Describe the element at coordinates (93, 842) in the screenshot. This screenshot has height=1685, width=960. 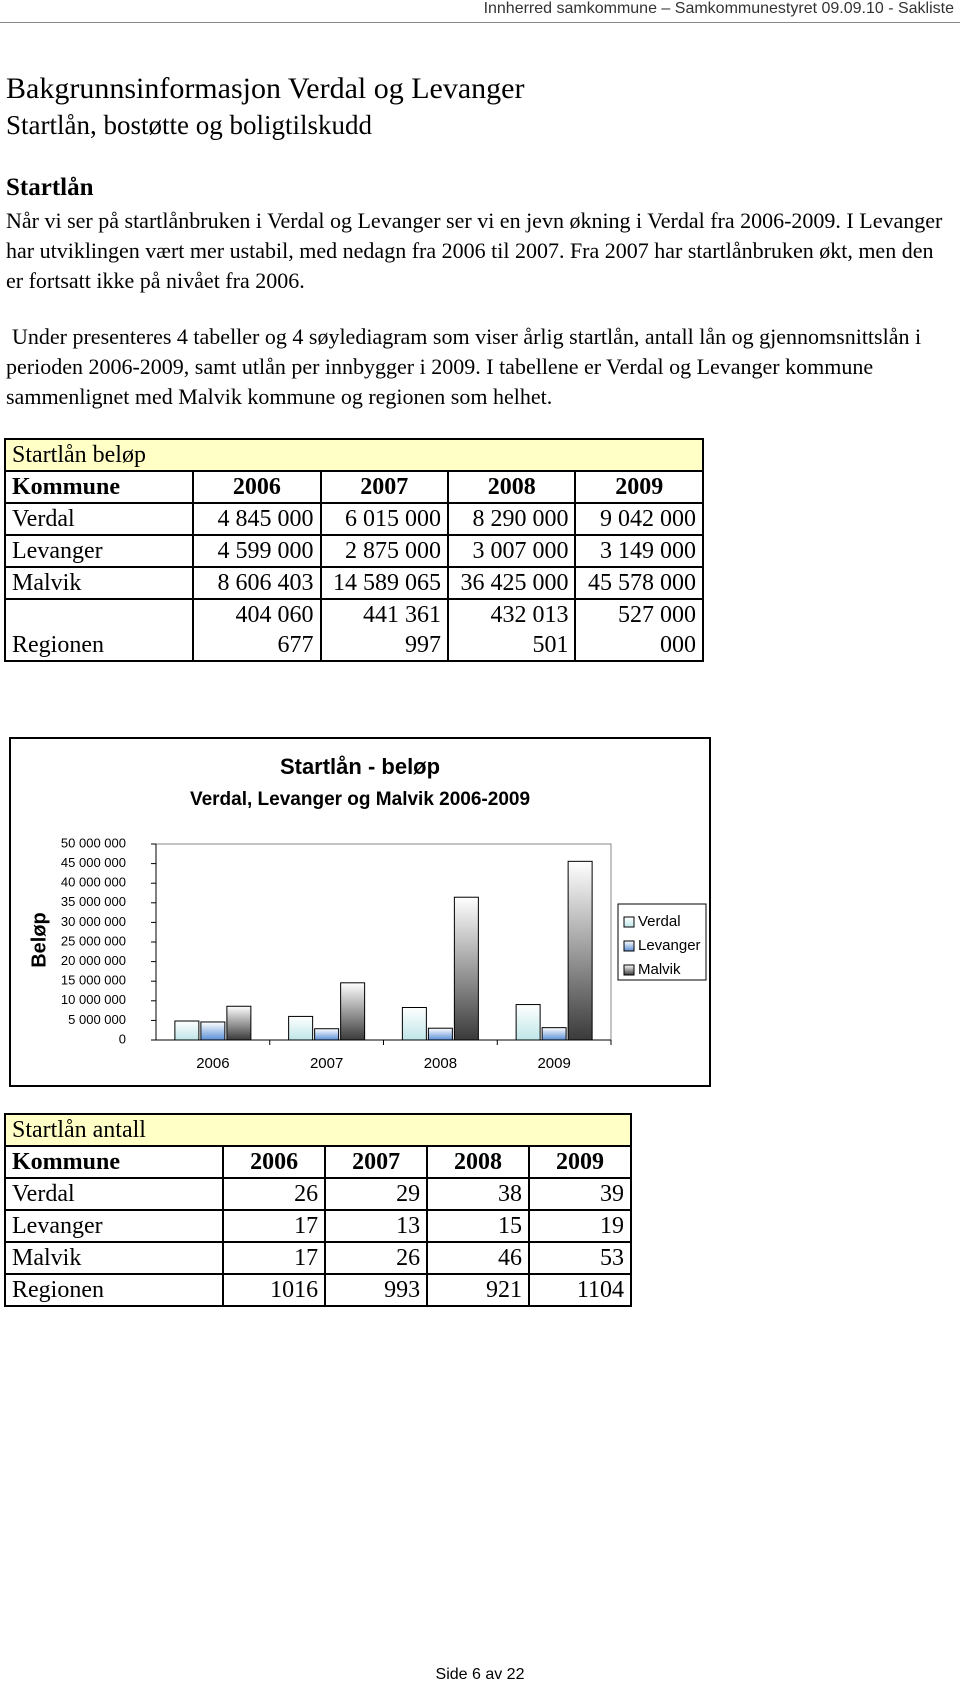
I see `y-tick-label: 50 000 000` at that location.